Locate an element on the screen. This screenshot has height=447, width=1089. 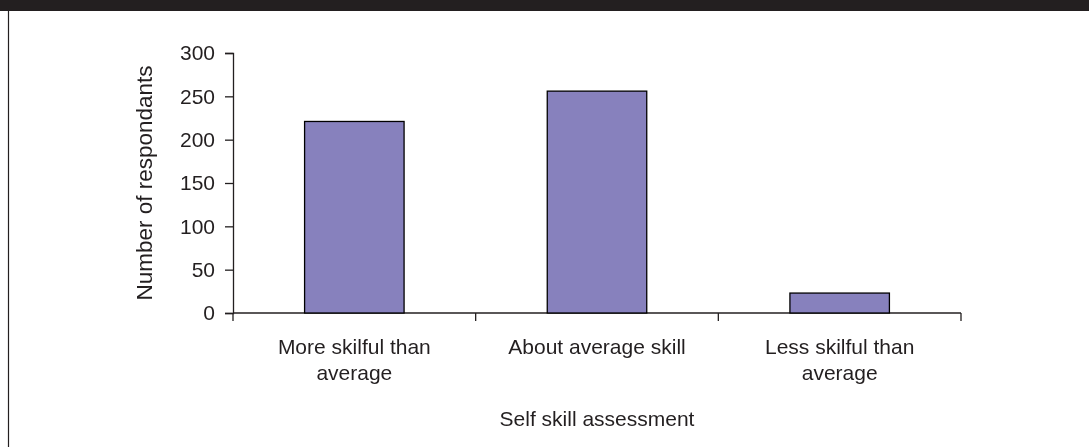
x-tick-label: About average skill is located at coordinates (597, 346).